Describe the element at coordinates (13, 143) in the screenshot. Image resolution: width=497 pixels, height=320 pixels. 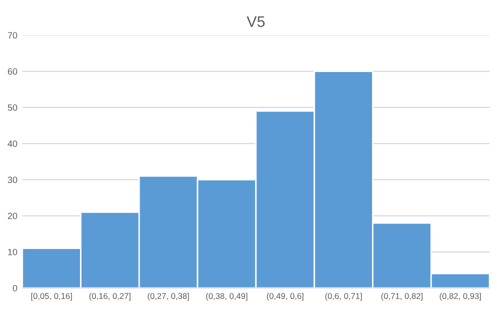
I see `y-tick-label: 40` at that location.